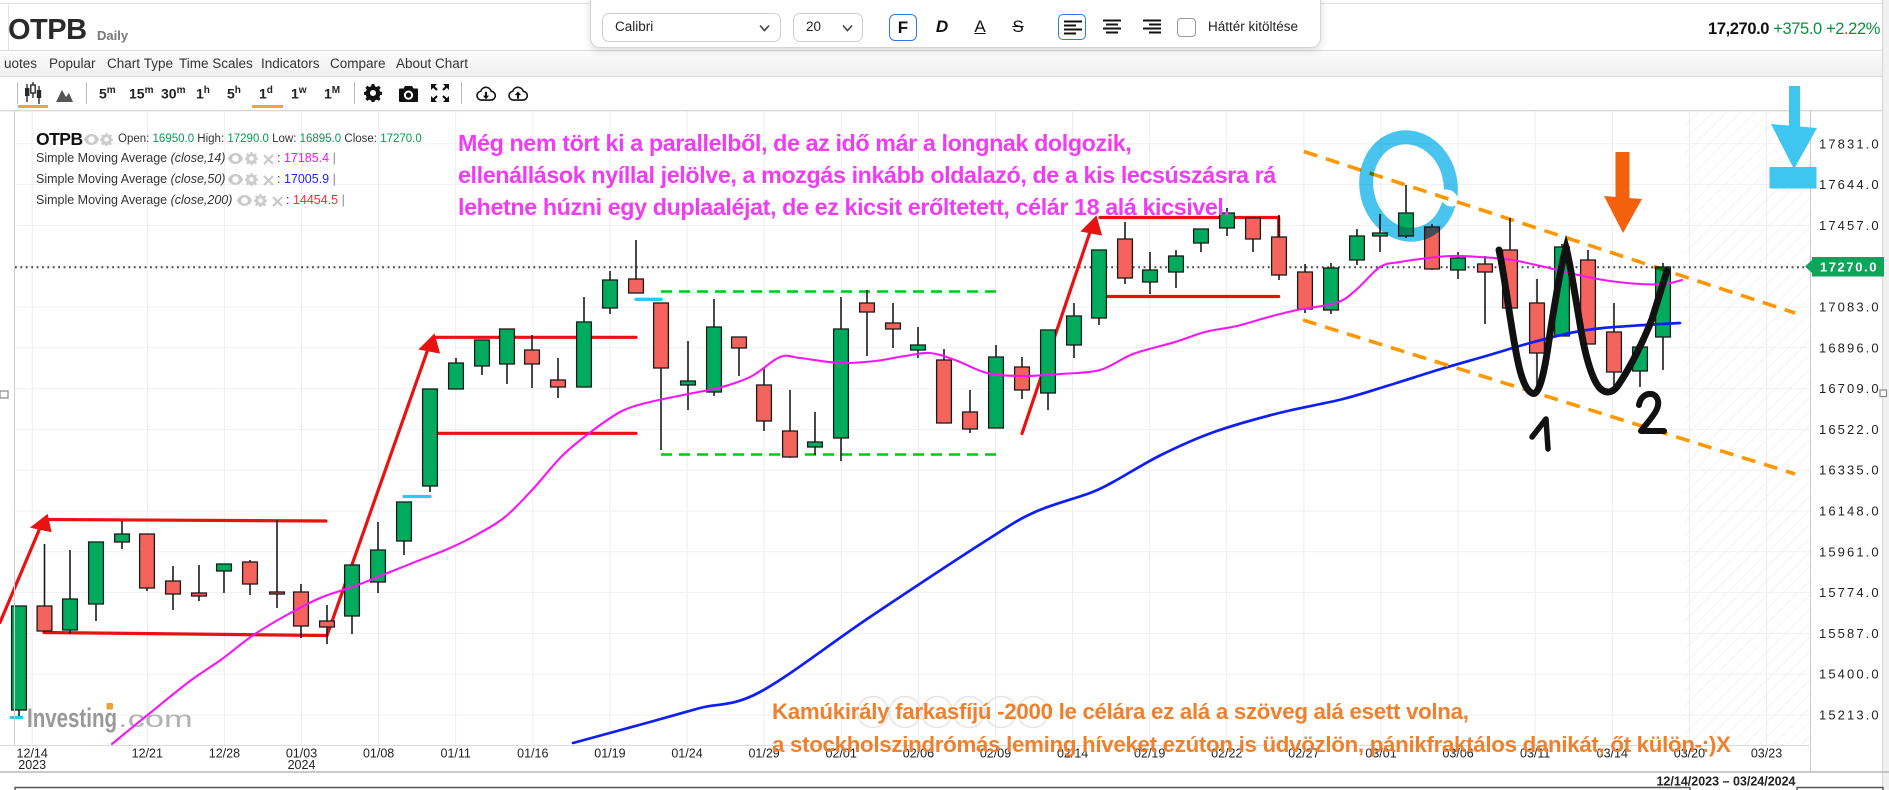 The width and height of the screenshot is (1889, 790). What do you see at coordinates (1303, 754) in the screenshot?
I see `svg-text: 02/27` at bounding box center [1303, 754].